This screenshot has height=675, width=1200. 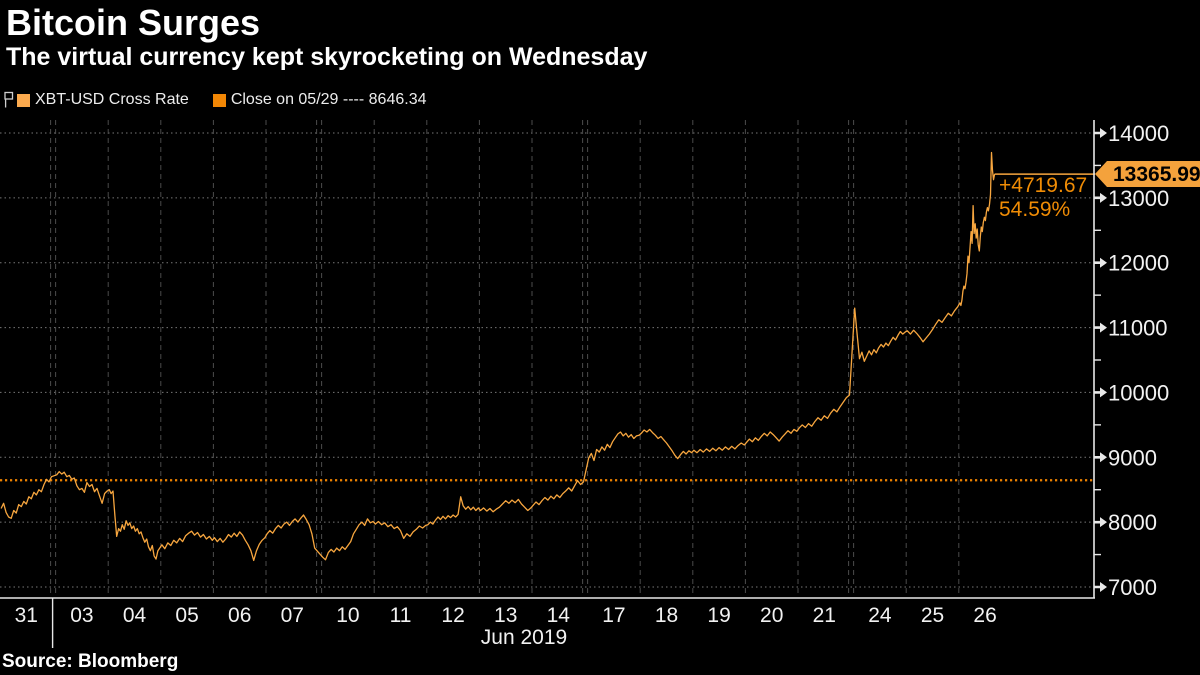 What do you see at coordinates (932, 615) in the screenshot?
I see `svg-text: 25` at bounding box center [932, 615].